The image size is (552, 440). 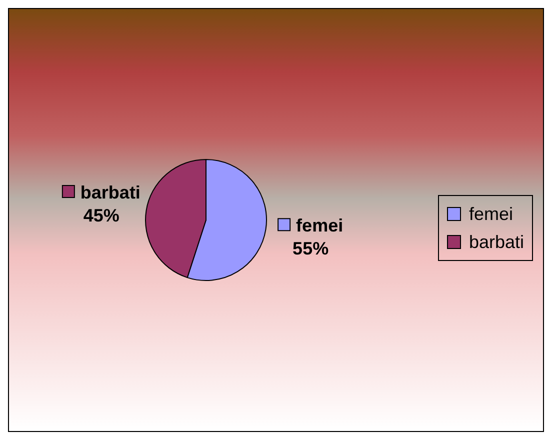 I want to click on legend-label: barbati, so click(x=110, y=192).